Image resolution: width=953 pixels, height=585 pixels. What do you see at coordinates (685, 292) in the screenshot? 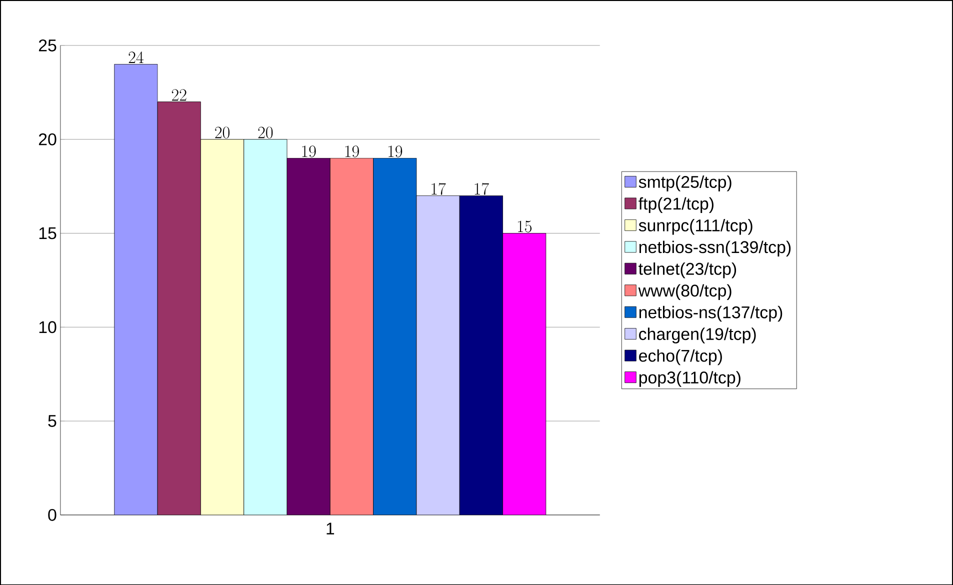
I see `legend-label: www(80/tcp)` at bounding box center [685, 292].